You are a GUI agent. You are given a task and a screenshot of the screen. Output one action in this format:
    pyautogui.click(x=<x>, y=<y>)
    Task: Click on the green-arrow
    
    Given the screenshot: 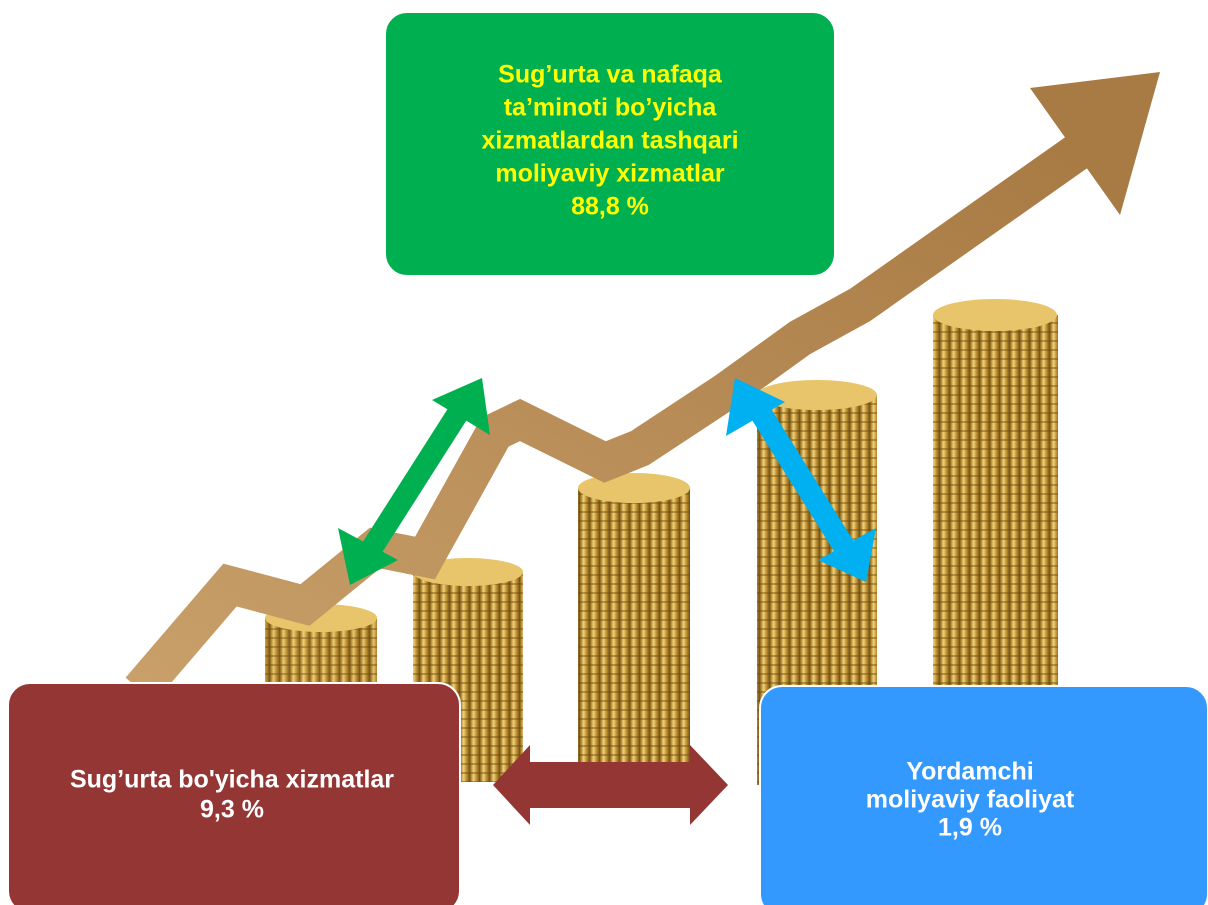 What is the action you would take?
    pyautogui.click(x=414, y=481)
    